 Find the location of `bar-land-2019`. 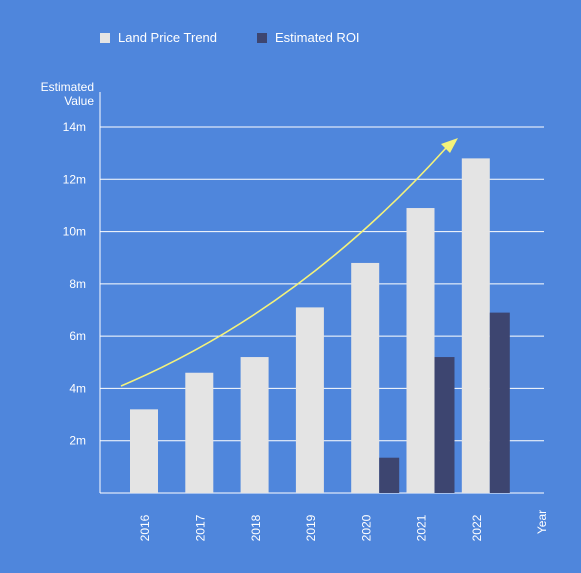

bar-land-2019 is located at coordinates (310, 400).